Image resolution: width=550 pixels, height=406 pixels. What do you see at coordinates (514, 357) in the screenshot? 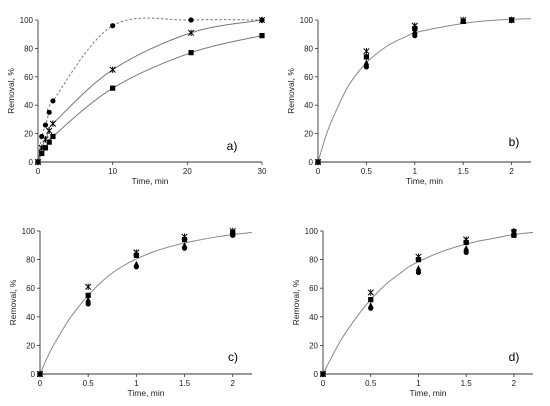
I see `panel-label: d)` at bounding box center [514, 357].